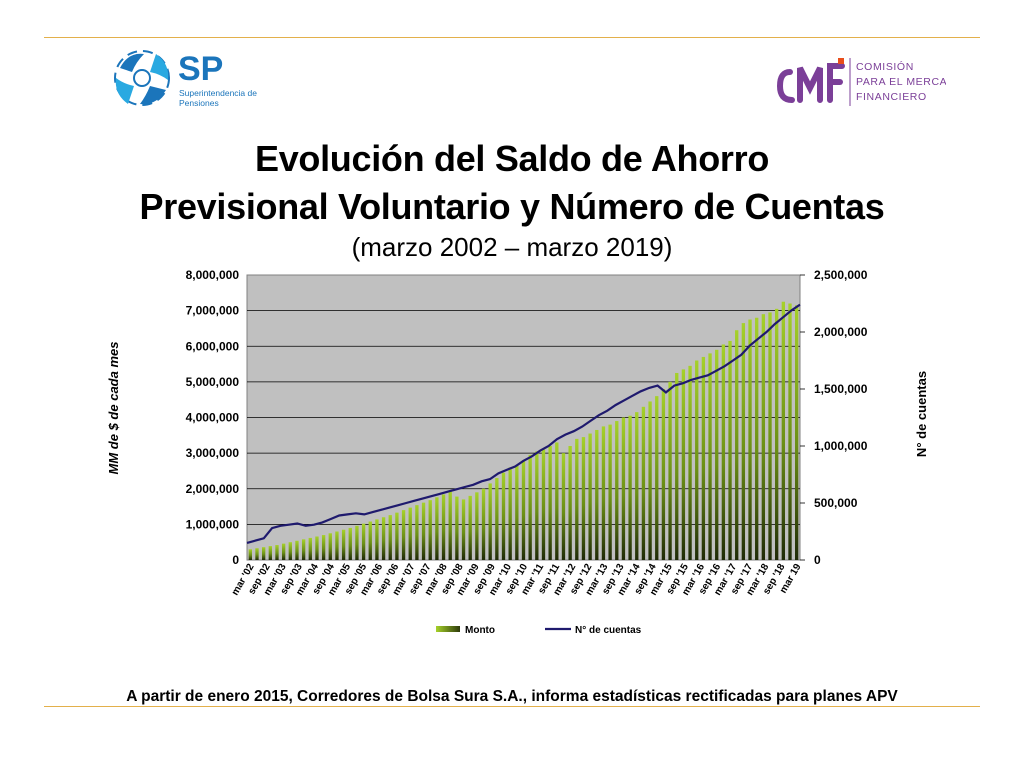 Image resolution: width=1024 pixels, height=768 pixels. What do you see at coordinates (199, 103) in the screenshot?
I see `sp-logo-line-2: Pensiones` at bounding box center [199, 103].